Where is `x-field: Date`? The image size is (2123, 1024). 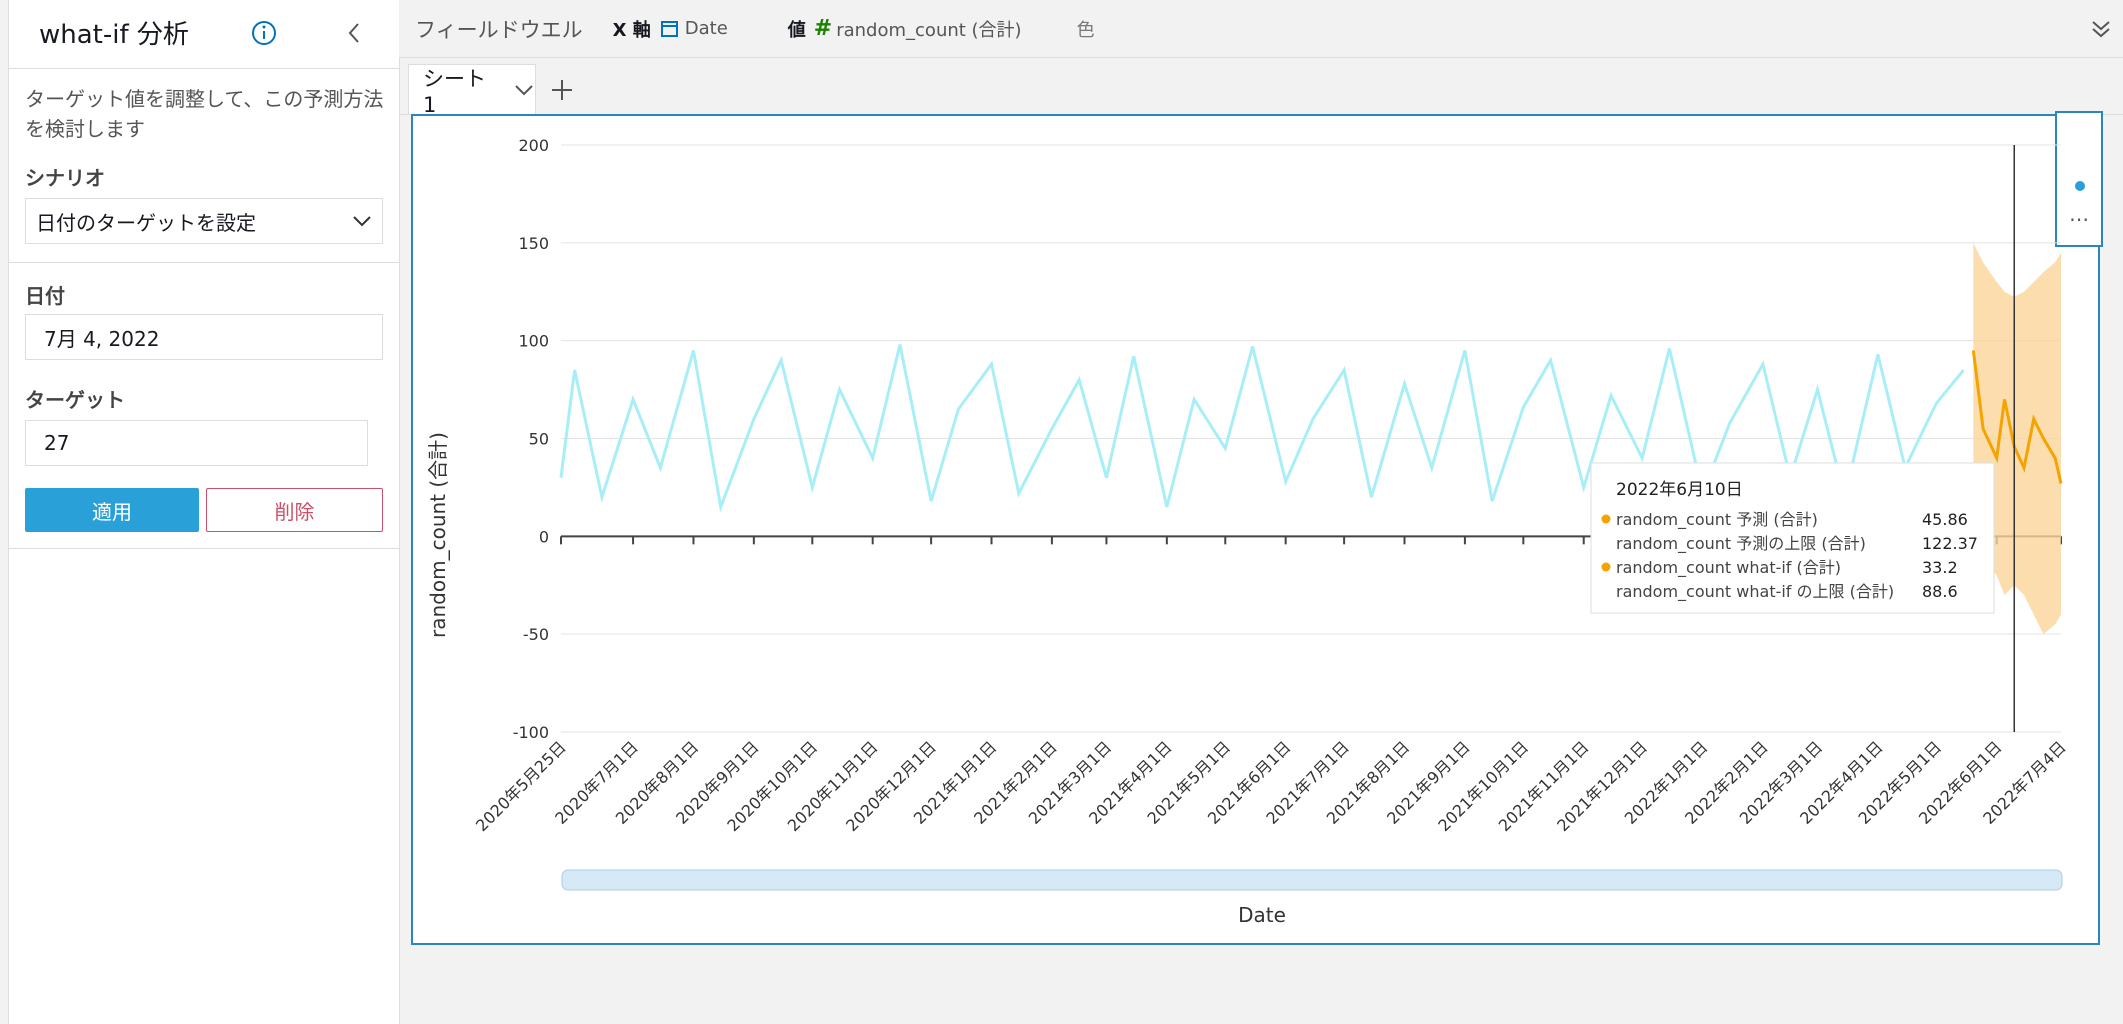 x-field: Date is located at coordinates (706, 28).